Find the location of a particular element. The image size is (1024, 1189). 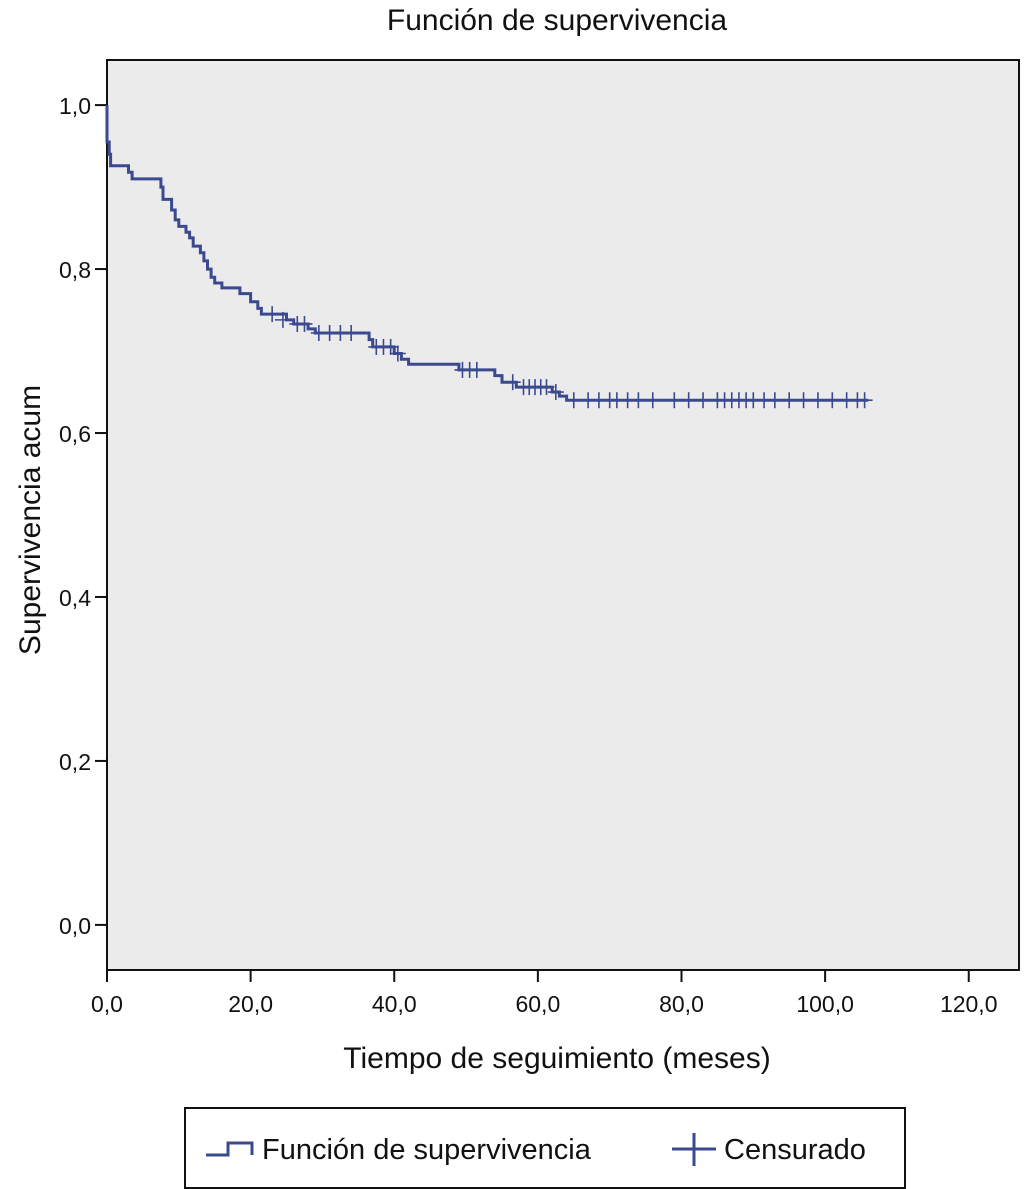

legend-label-censored: Censurado is located at coordinates (795, 1150).